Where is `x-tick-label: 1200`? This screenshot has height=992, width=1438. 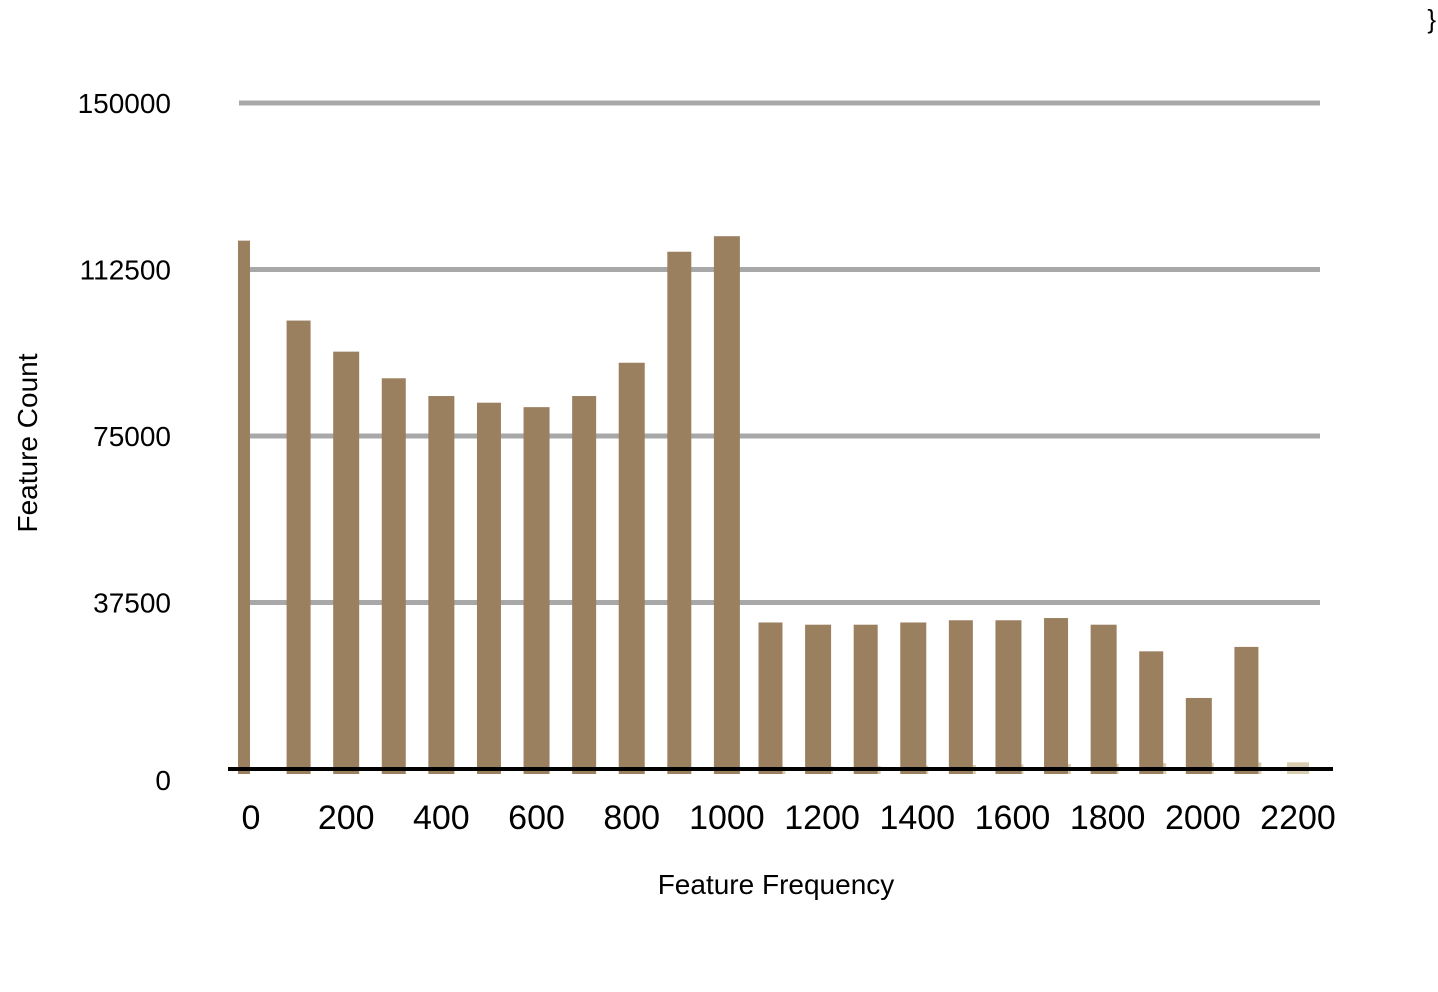
x-tick-label: 1200 is located at coordinates (822, 818).